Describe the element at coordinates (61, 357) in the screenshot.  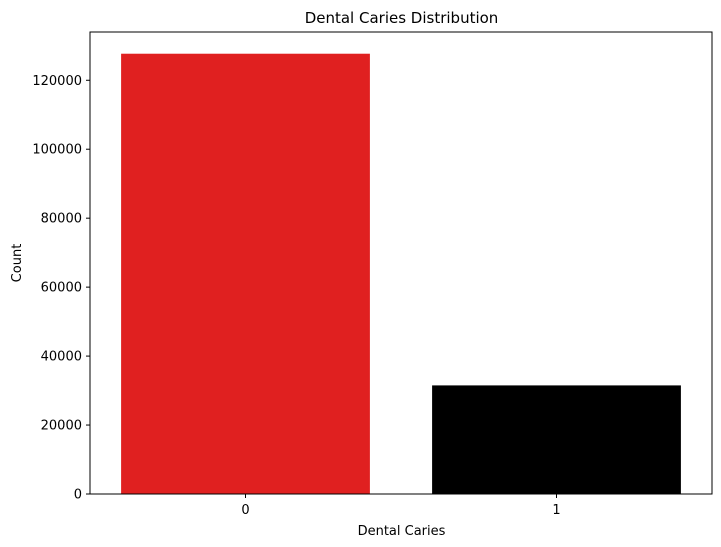
I see `y-tick-label: 40000` at that location.